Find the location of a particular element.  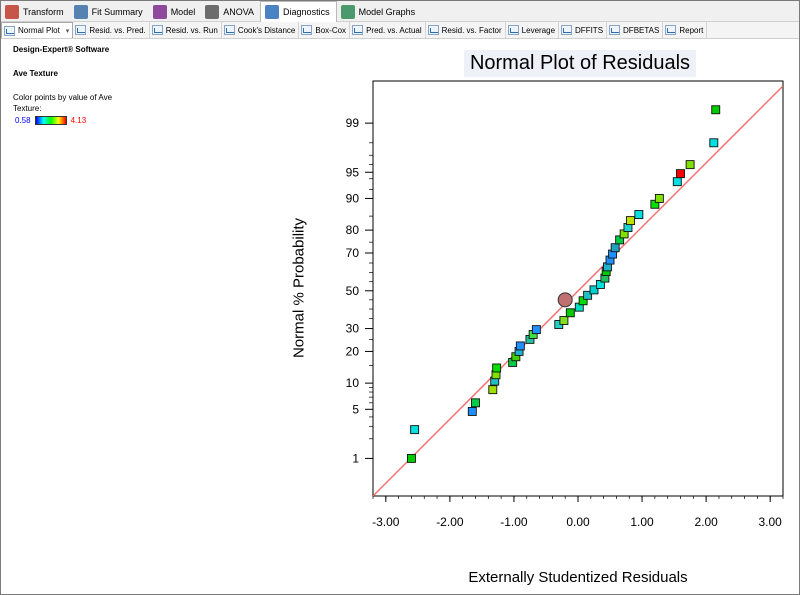

fx-icon is located at coordinates (159, 11).